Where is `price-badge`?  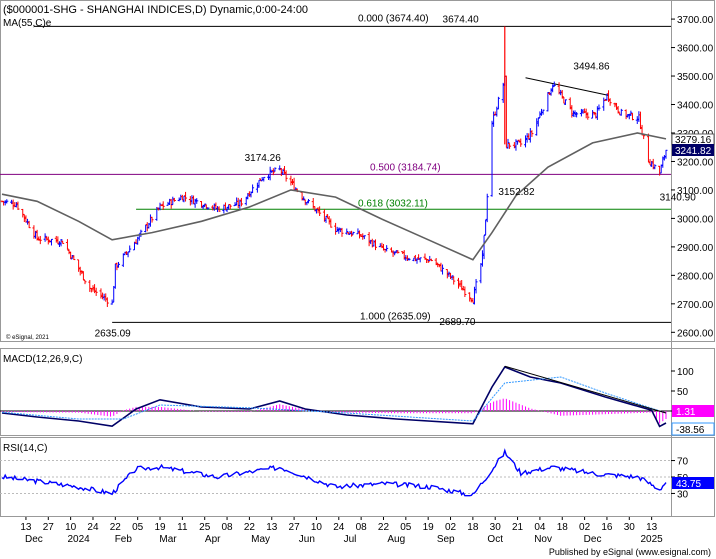
price-badge is located at coordinates (693, 150).